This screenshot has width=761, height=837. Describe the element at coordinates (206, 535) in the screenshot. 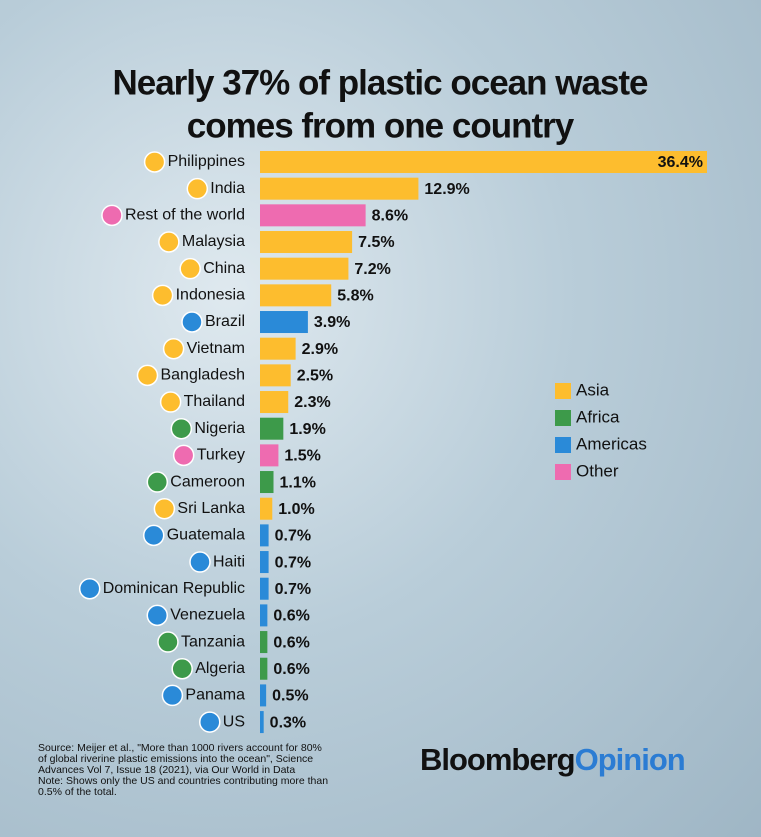

I see `category-label: Guatemala` at that location.